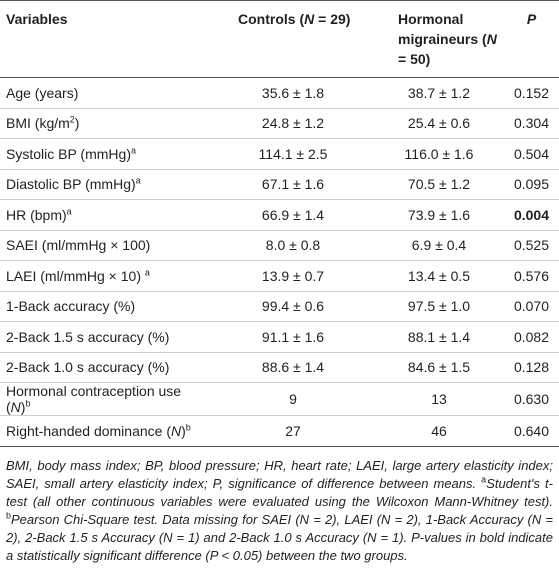 The height and width of the screenshot is (571, 559). Describe the element at coordinates (531, 184) in the screenshot. I see `value-text: 0.095` at that location.